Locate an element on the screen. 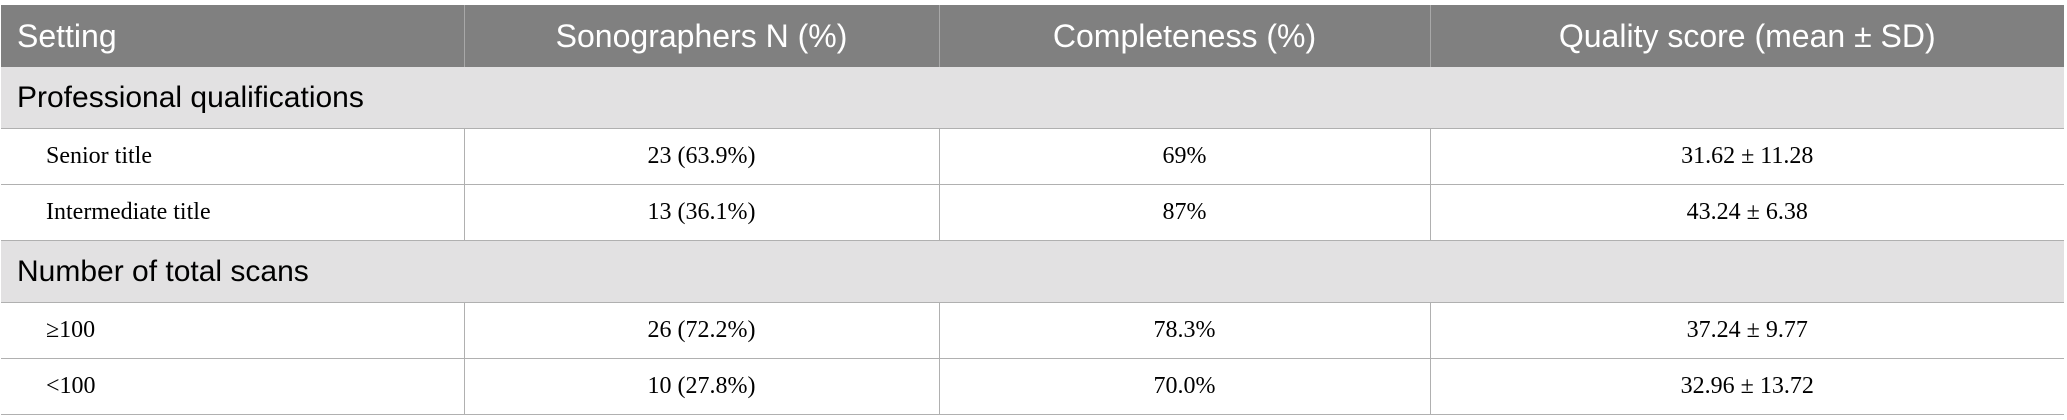 This screenshot has width=2067, height=420. column-header: Setting is located at coordinates (232, 36).